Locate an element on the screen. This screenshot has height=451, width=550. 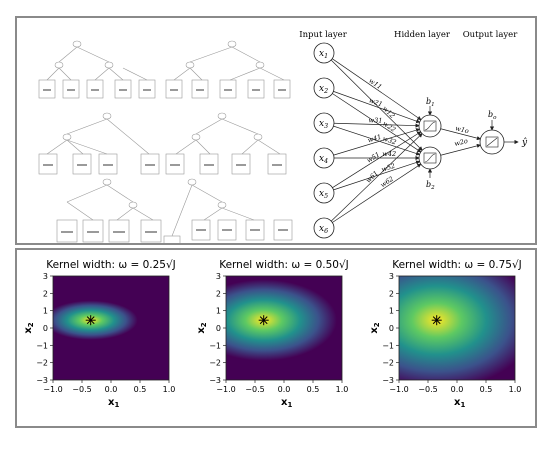
weight-label: w11 is located at coordinates (375, 84).